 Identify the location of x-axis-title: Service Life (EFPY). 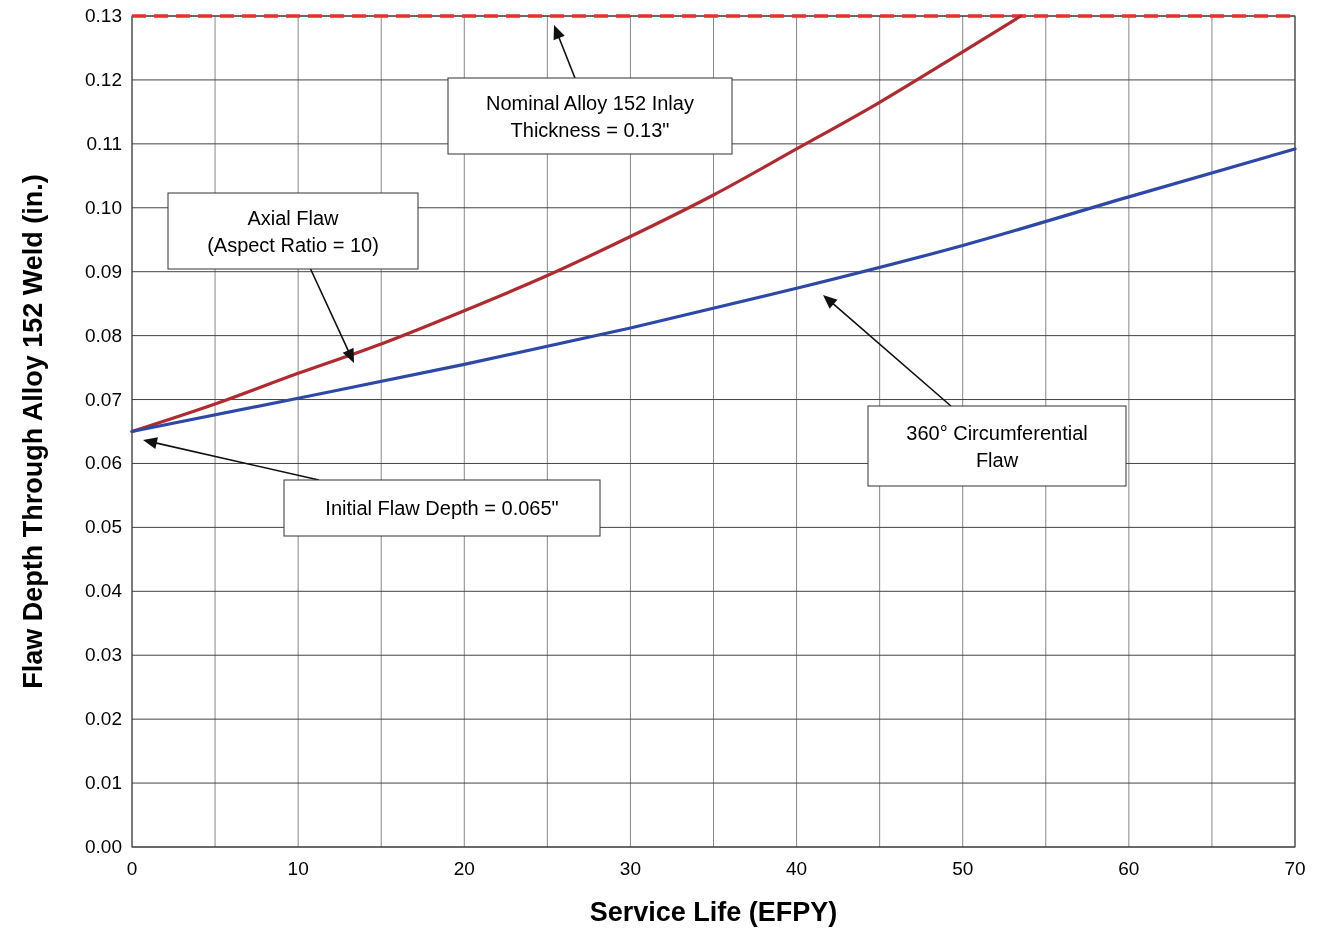
(713, 912).